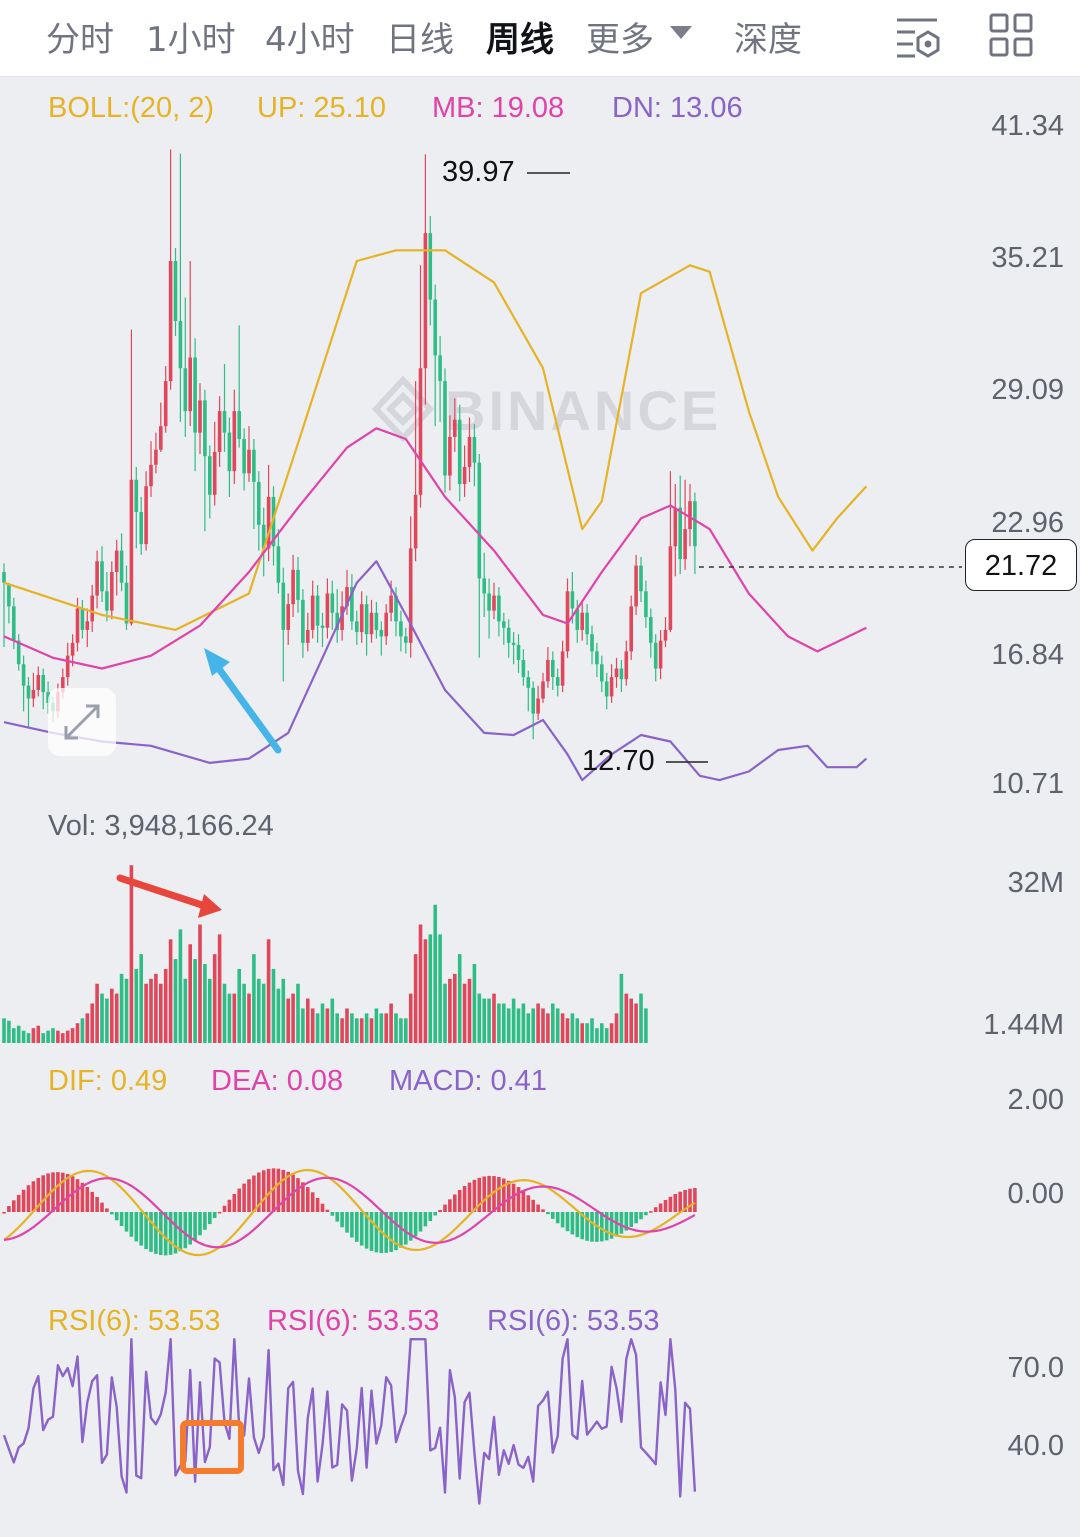  Describe the element at coordinates (80, 40) in the screenshot. I see `tab-timeline: 分时` at that location.